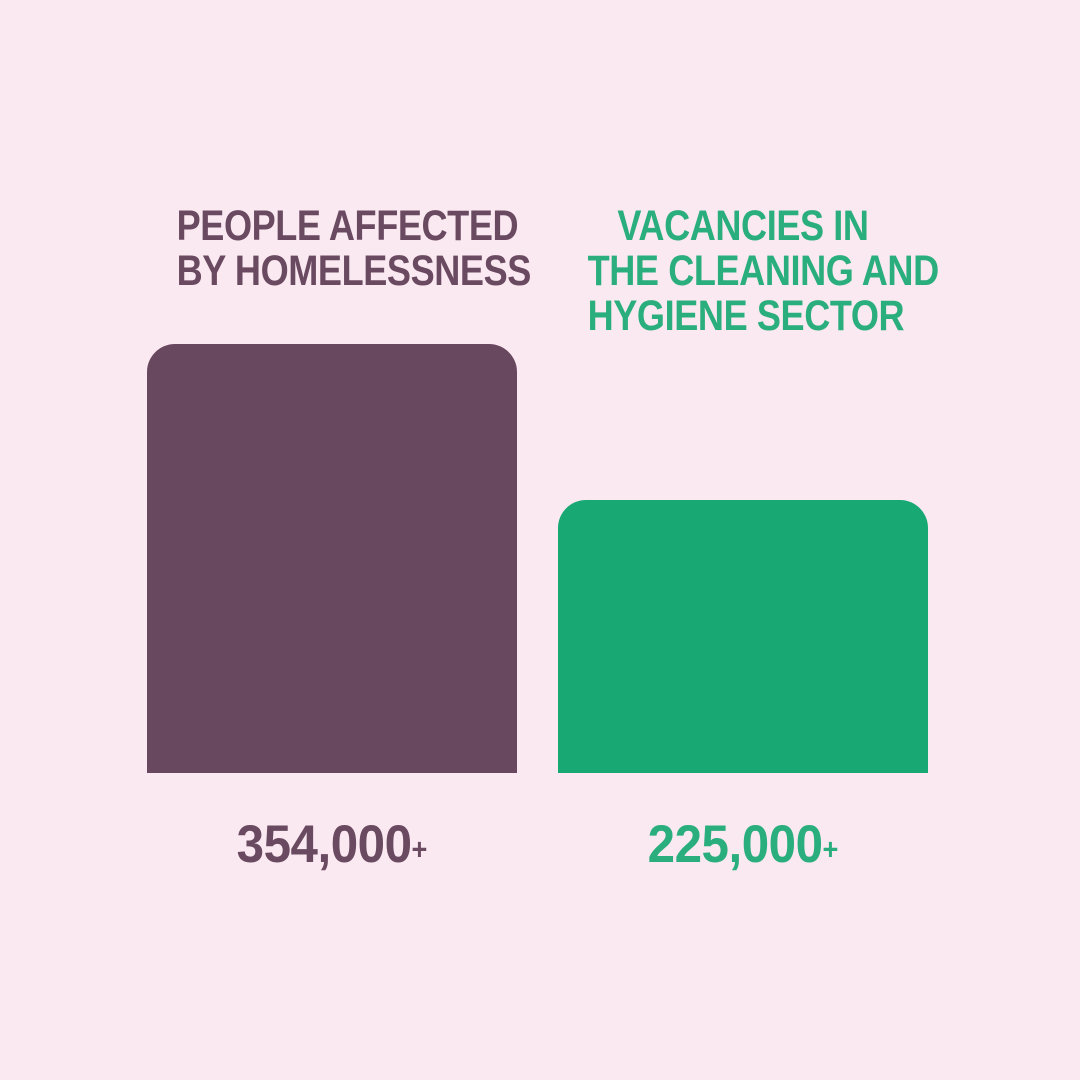  I want to click on bar-area-cleaning-vacancies, so click(743, 558).